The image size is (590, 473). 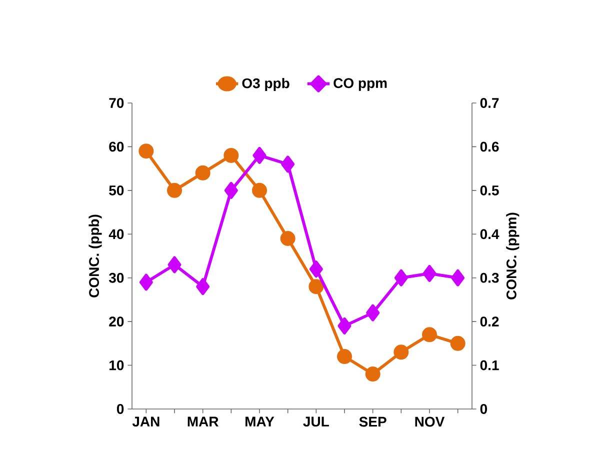 I want to click on x-tick-label: NOV, so click(x=430, y=421).